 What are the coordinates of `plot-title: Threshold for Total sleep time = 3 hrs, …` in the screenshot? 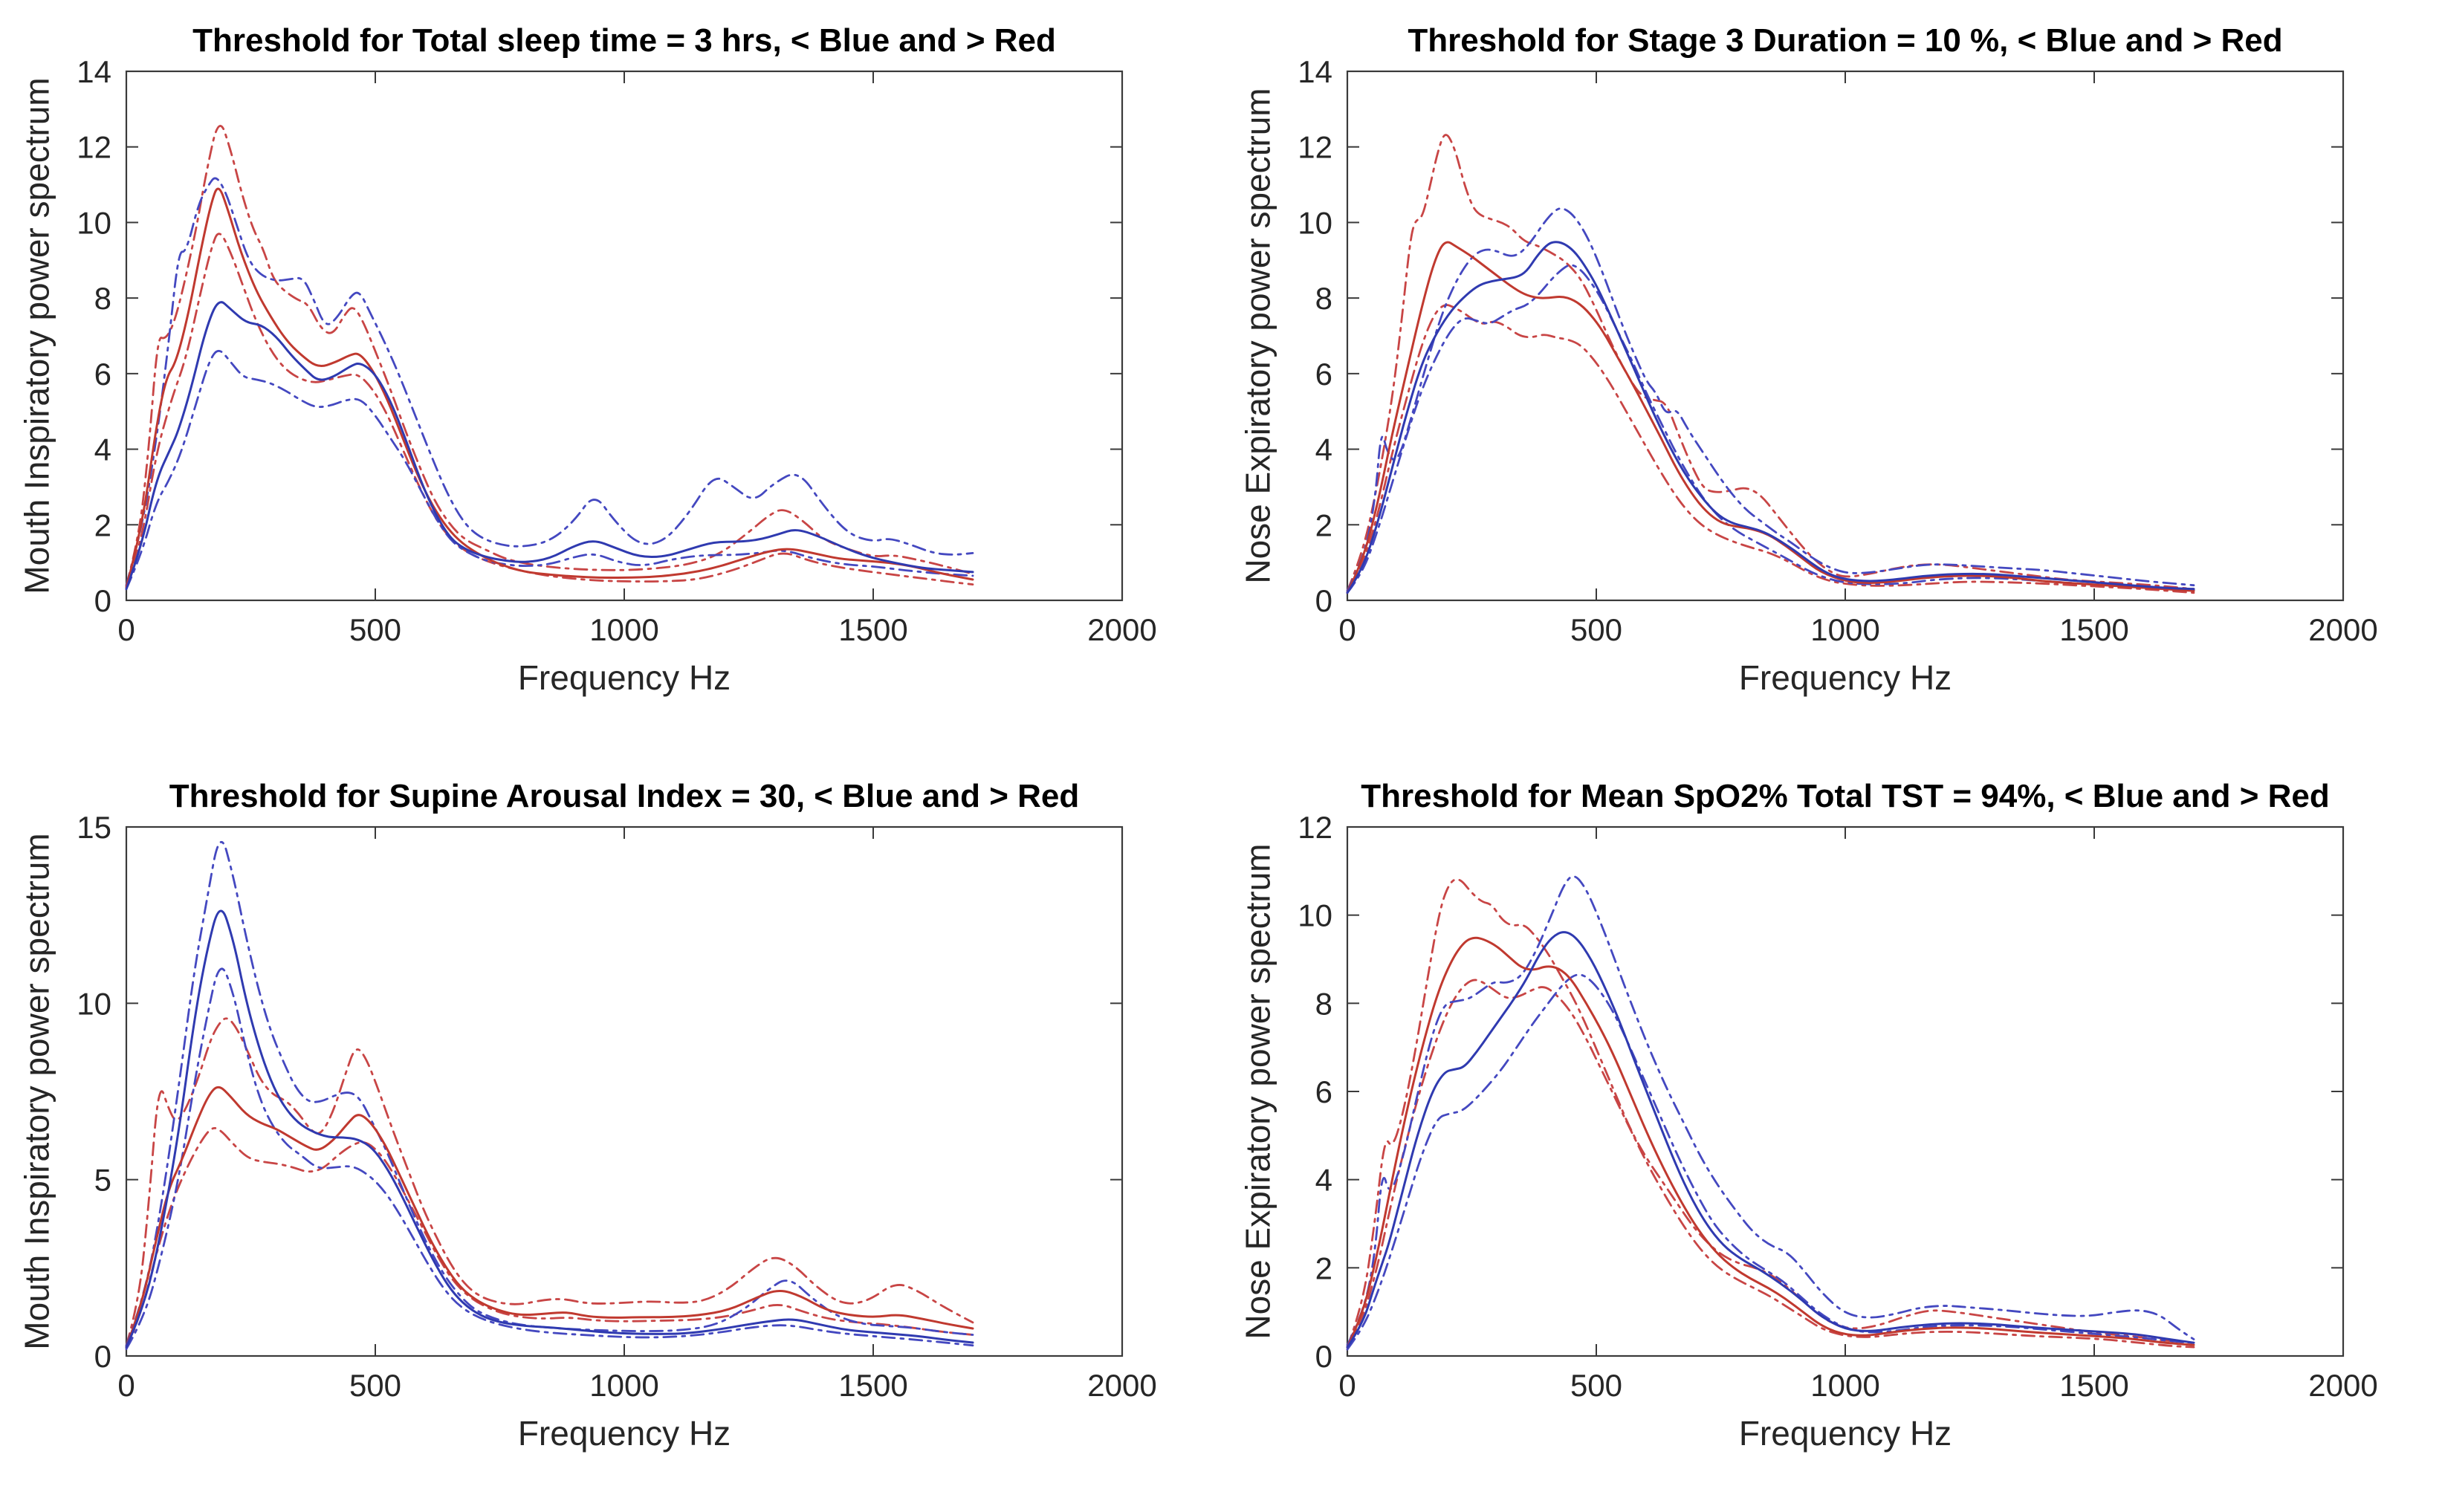 It's located at (624, 40).